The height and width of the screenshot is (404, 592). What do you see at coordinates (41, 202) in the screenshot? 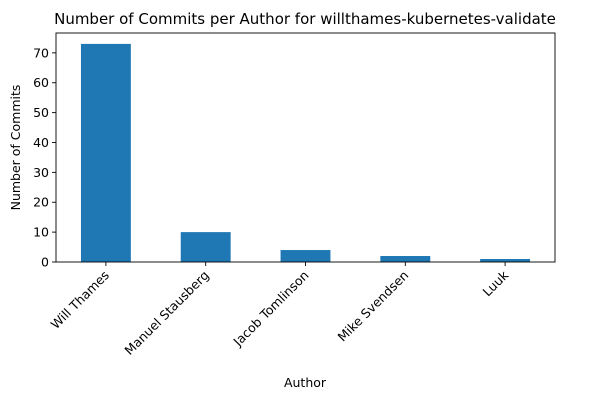
I see `y-tick-label: 20` at bounding box center [41, 202].